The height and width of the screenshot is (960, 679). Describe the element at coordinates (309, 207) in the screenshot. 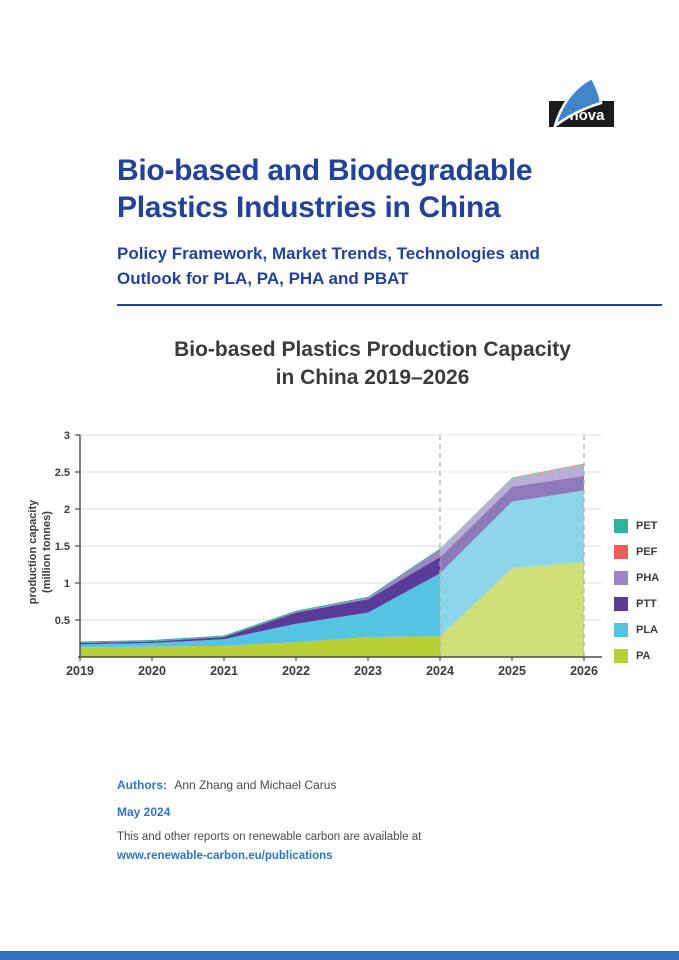

I see `page-title-line2: Plastics Industries in China` at that location.